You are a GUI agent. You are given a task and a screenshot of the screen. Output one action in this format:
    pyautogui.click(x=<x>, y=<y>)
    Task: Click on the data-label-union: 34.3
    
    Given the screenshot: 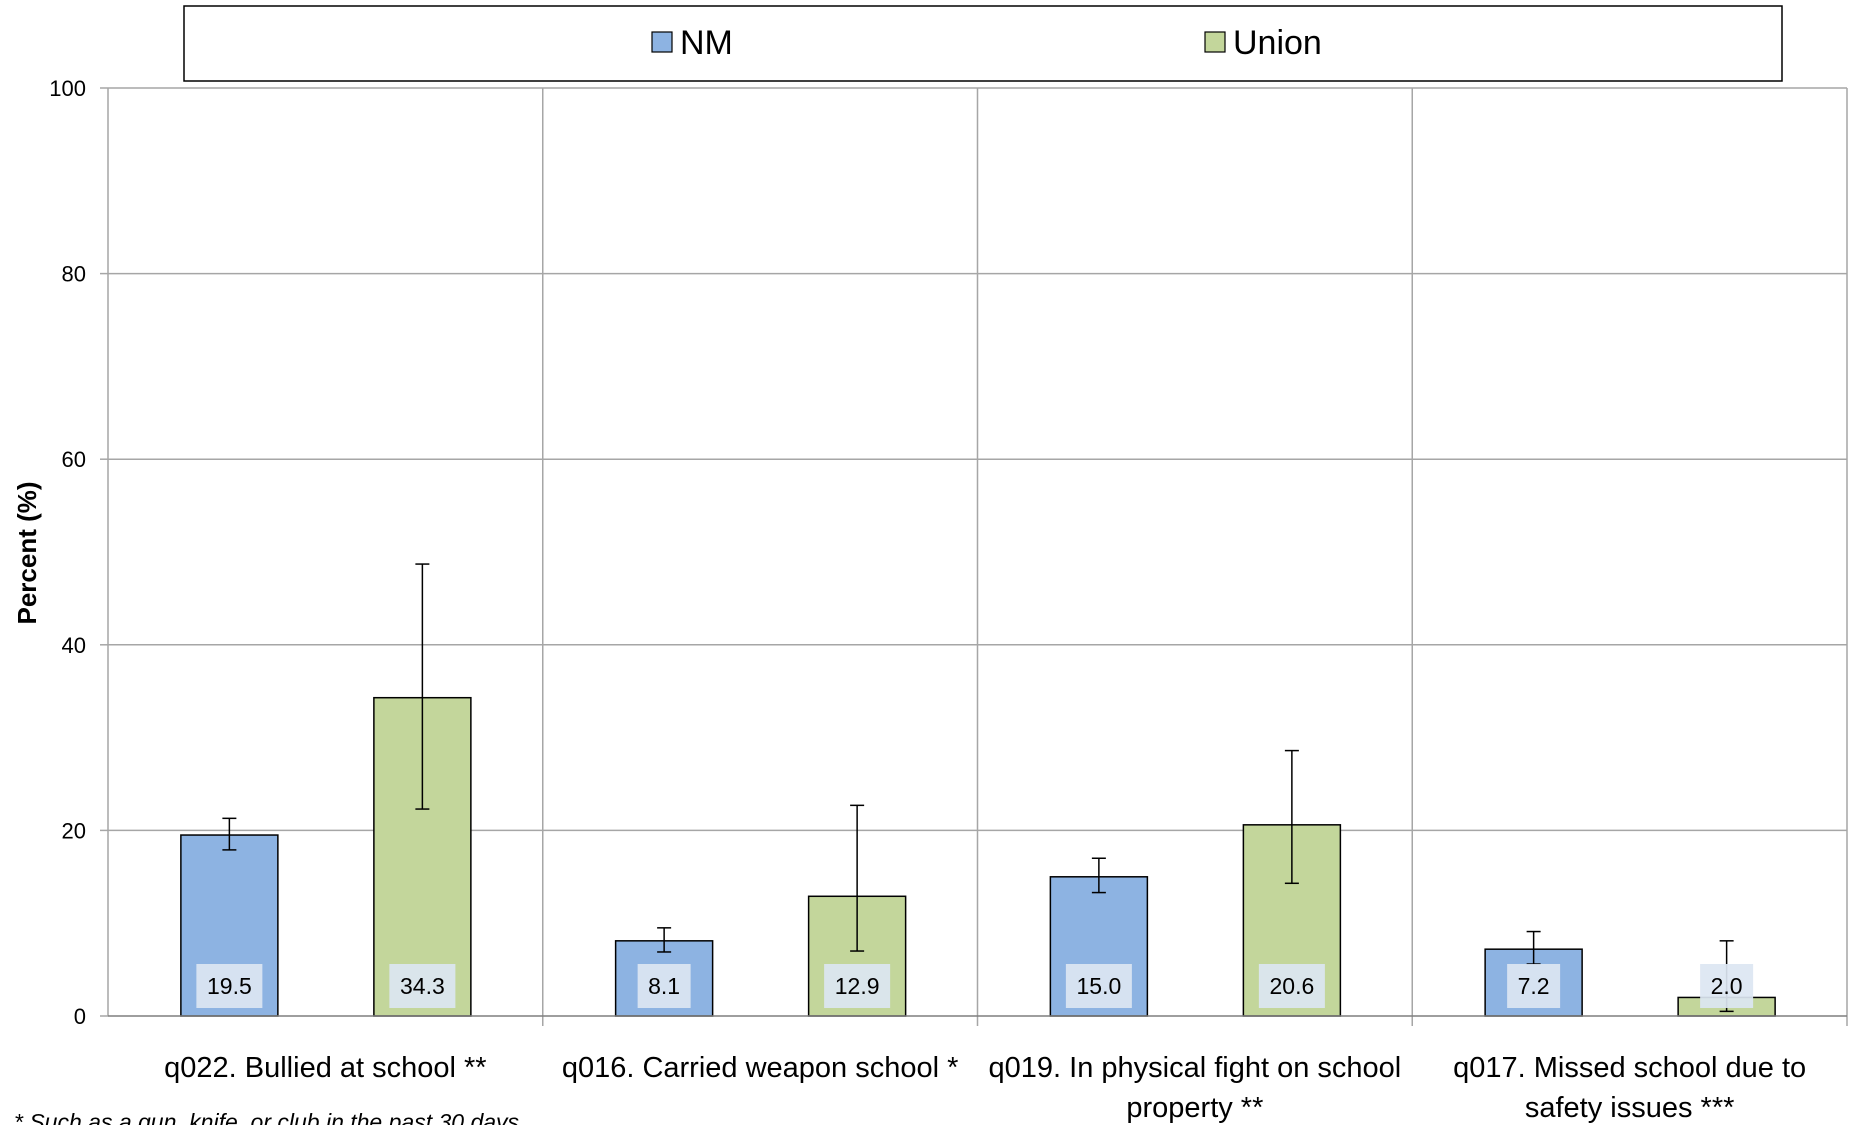 What is the action you would take?
    pyautogui.click(x=422, y=986)
    